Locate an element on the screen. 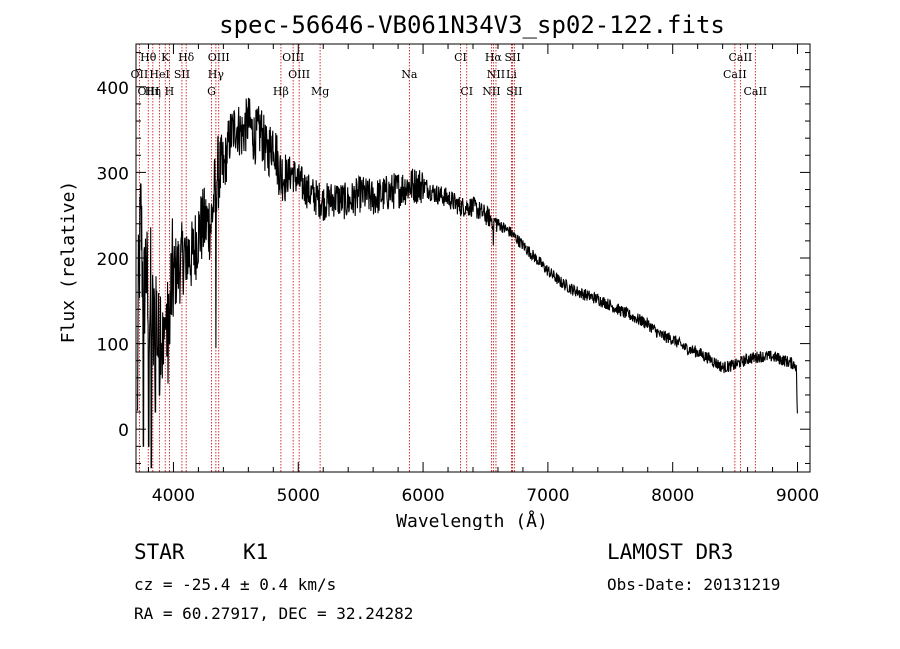  x-tick-label: 8000 is located at coordinates (672, 496).